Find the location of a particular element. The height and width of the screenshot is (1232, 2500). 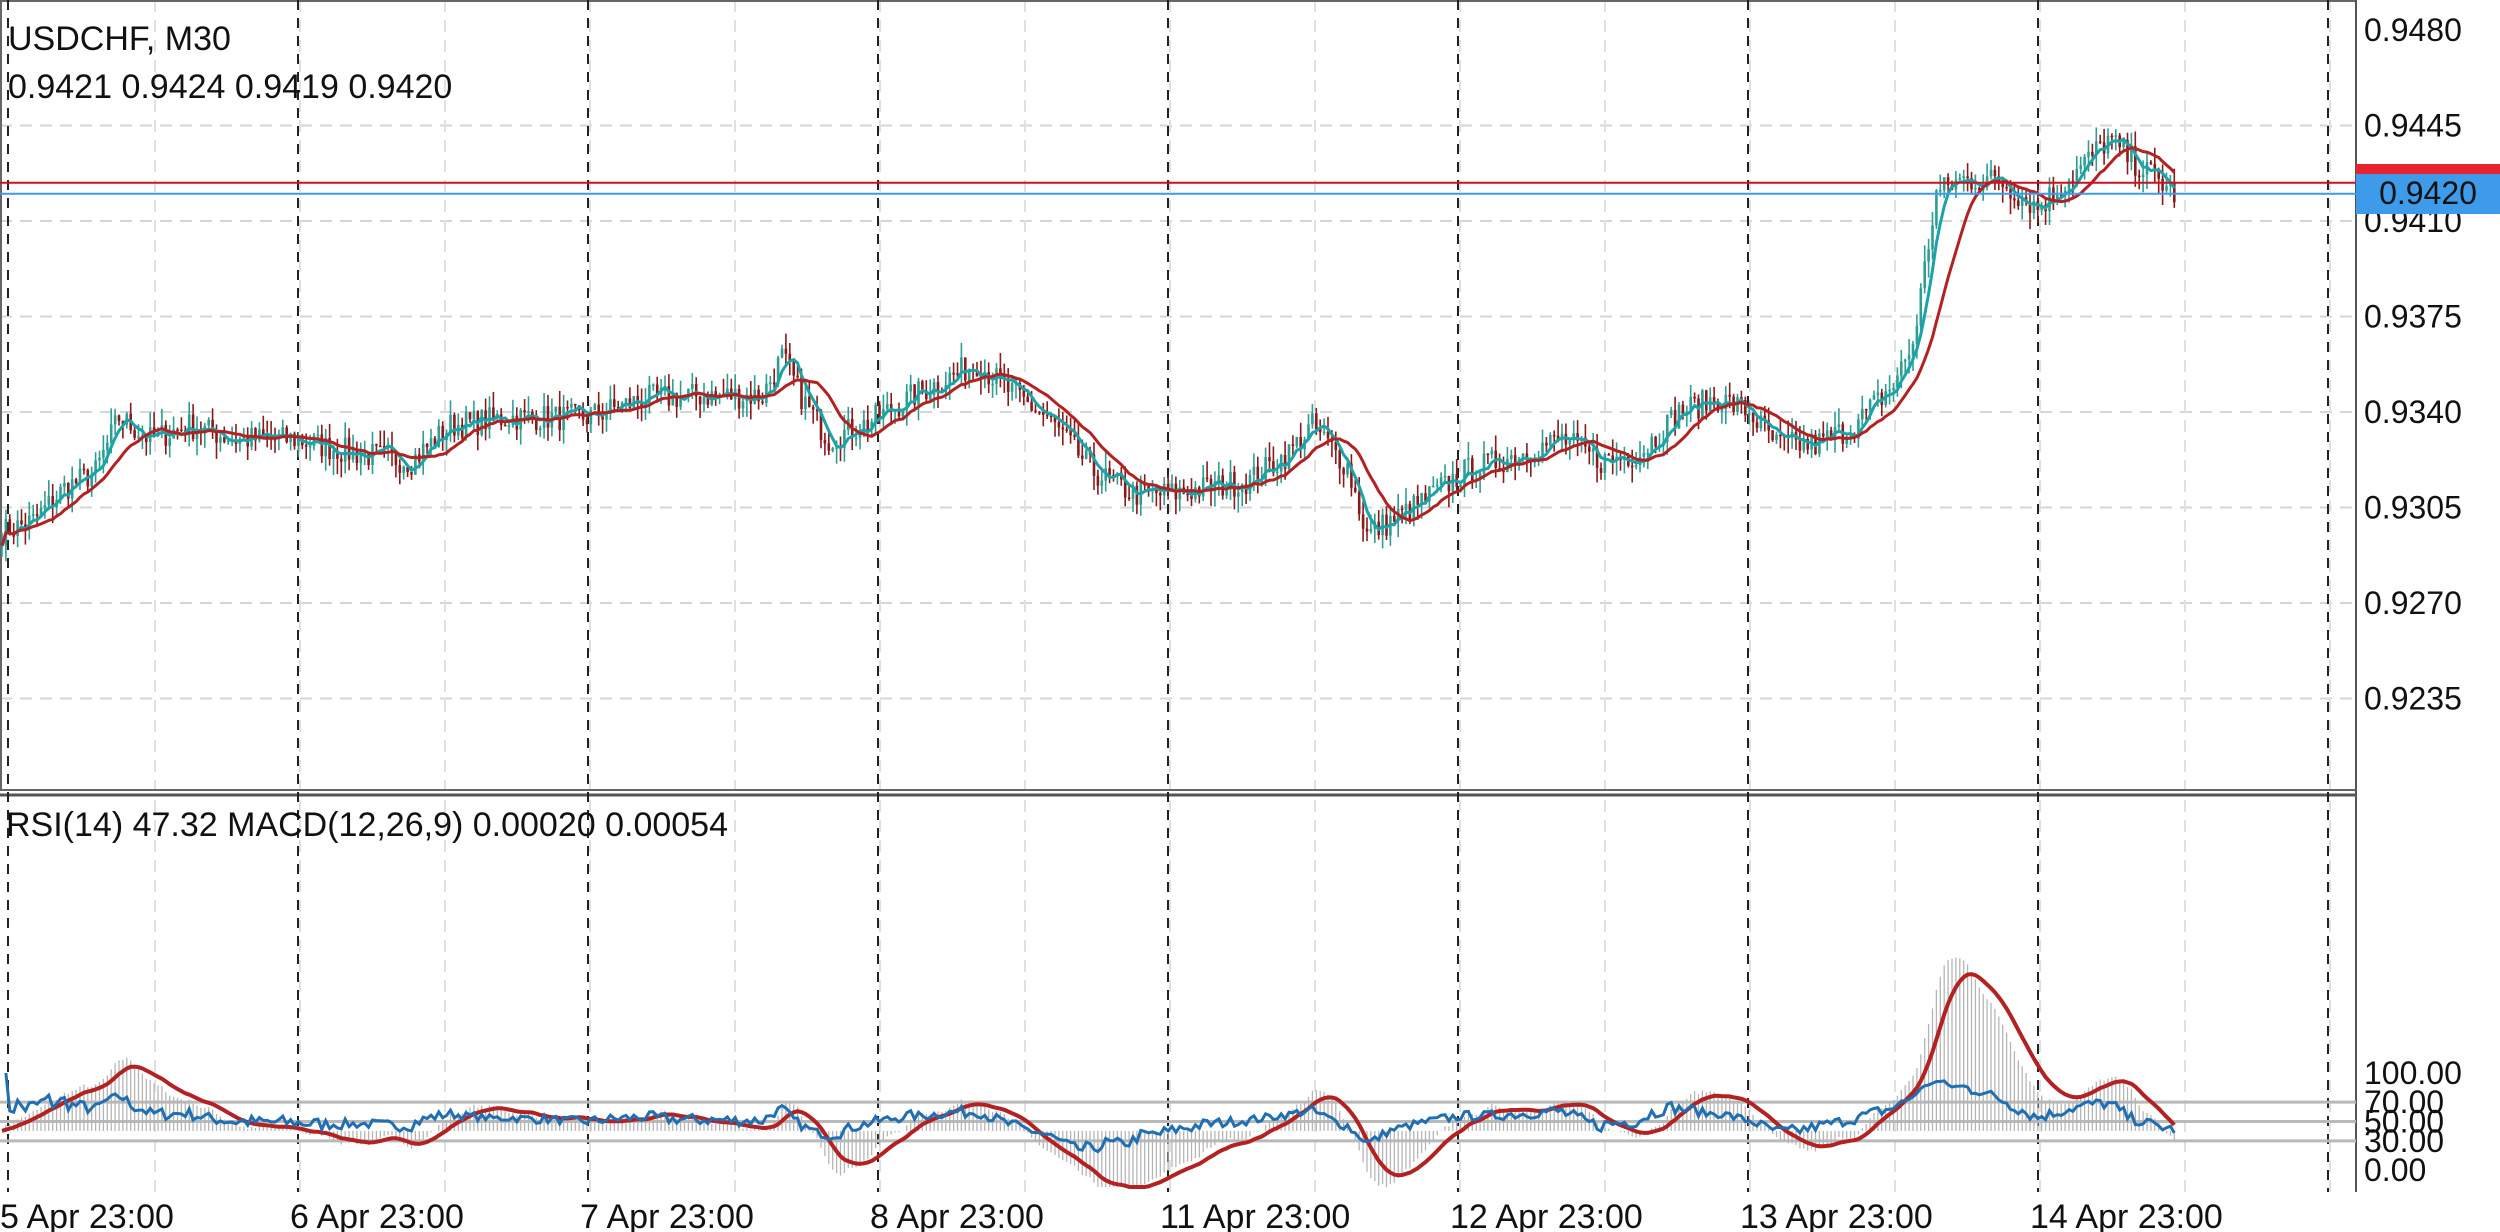

time-tick-label: 5 Apr 23:00 is located at coordinates (87, 1215).